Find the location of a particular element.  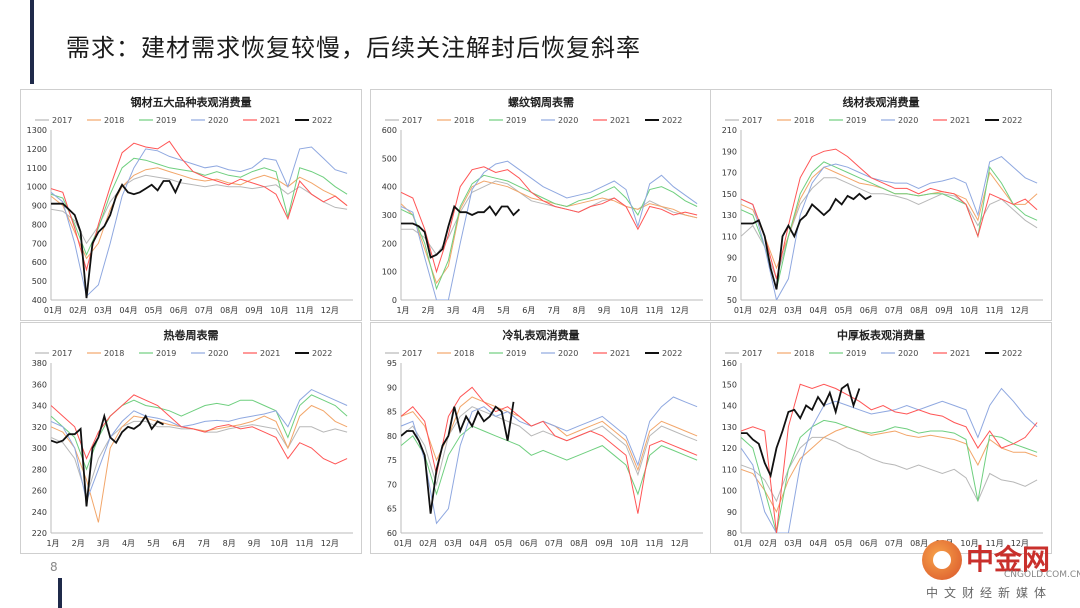

x-tick-label: 7月 is located at coordinates (553, 310).